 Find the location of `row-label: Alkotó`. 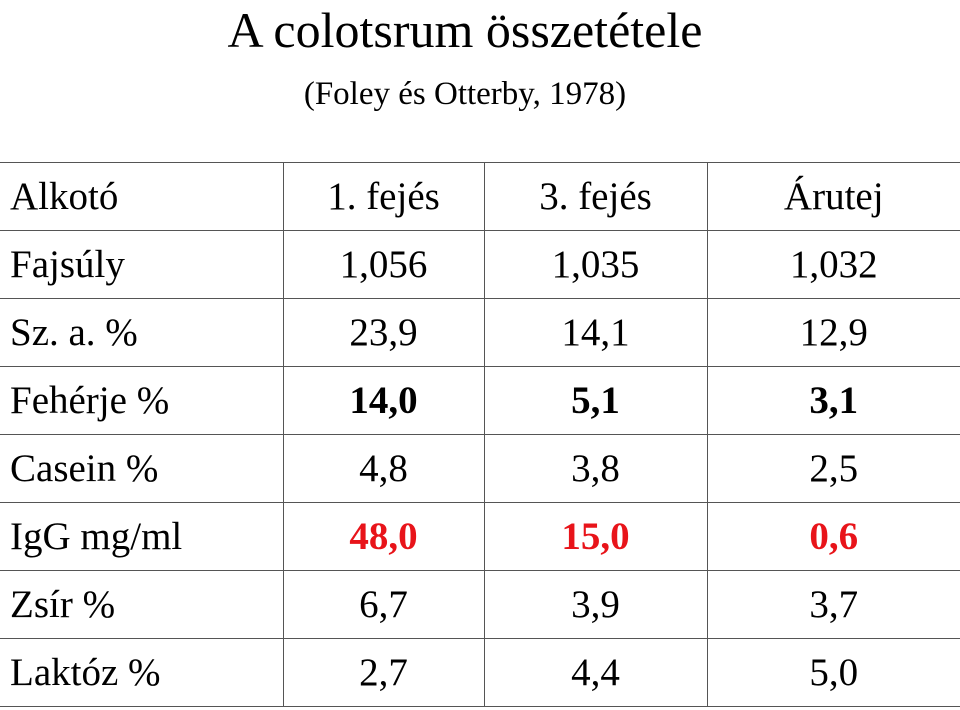

row-label: Alkotó is located at coordinates (141, 196).